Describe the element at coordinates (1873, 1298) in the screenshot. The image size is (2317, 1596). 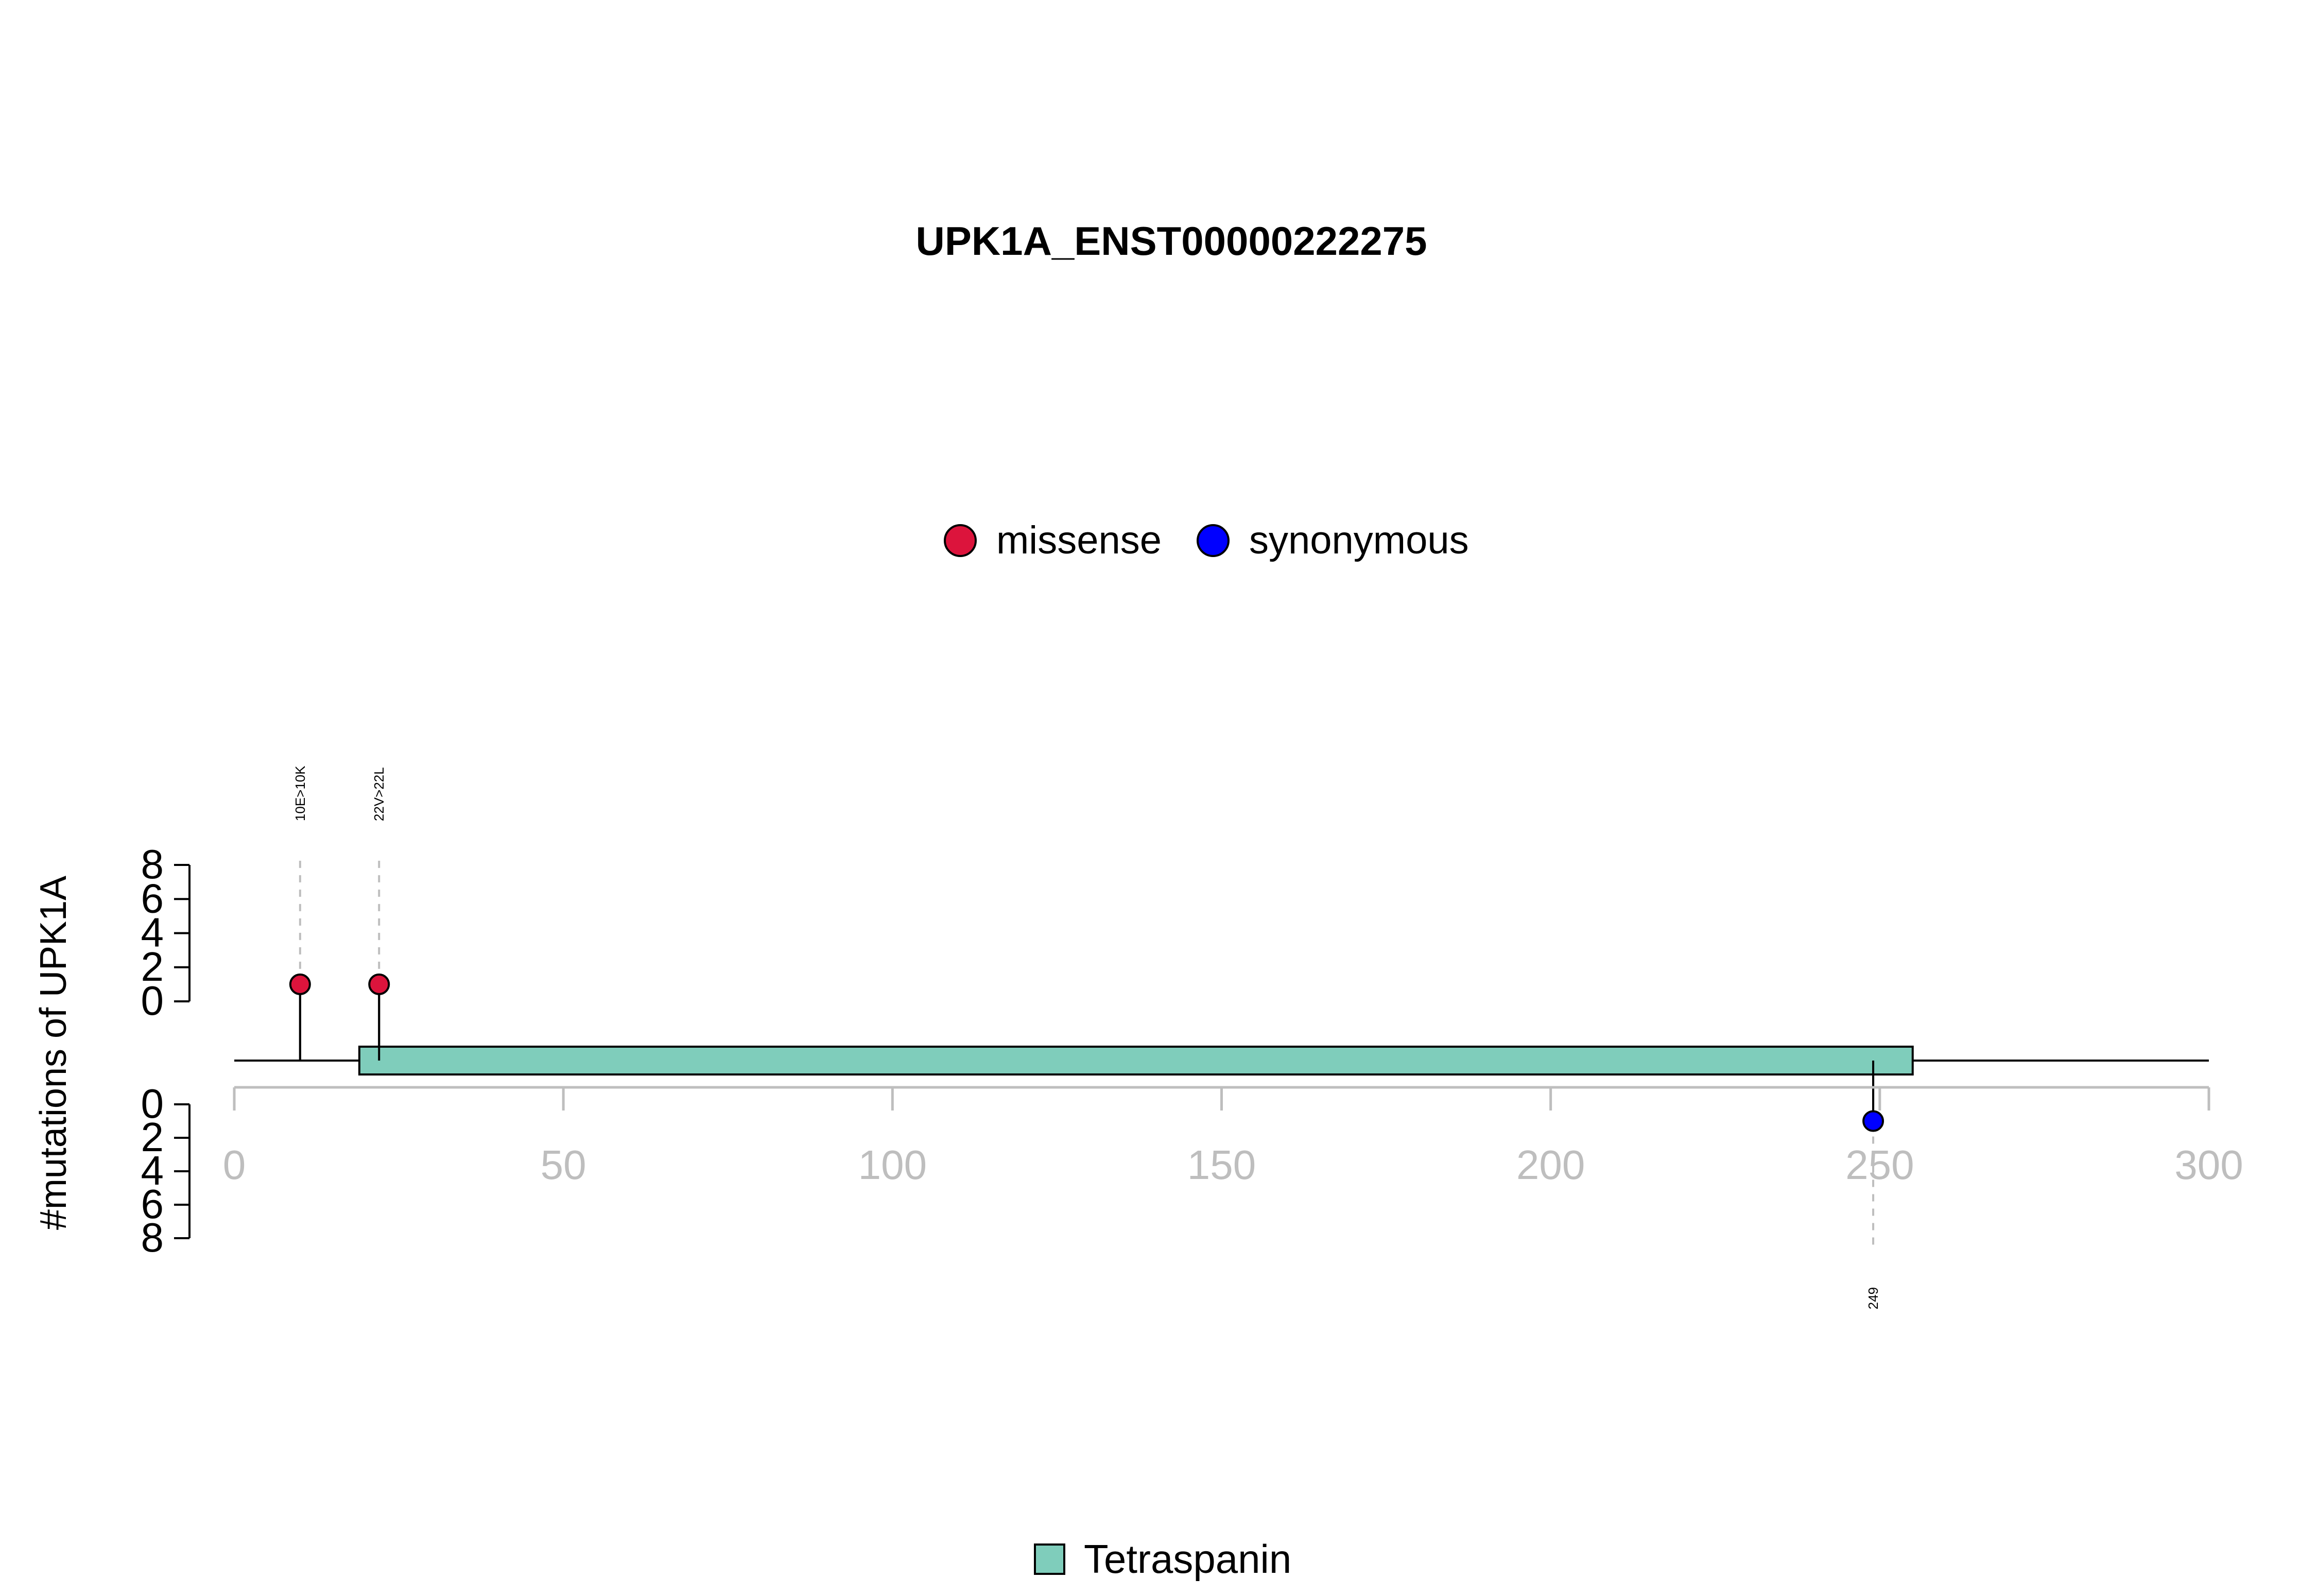
I see `mutation-label: 249` at that location.